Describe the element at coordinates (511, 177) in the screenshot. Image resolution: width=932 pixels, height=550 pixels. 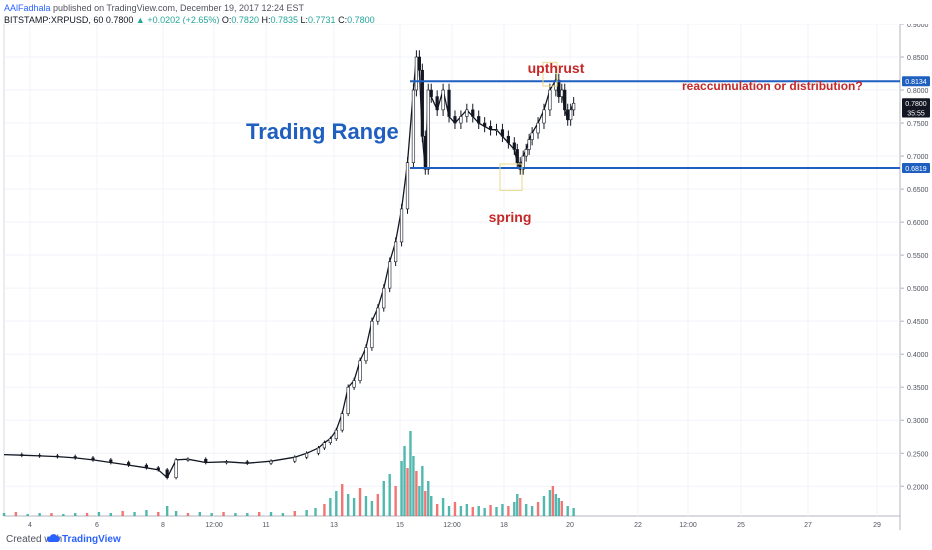
I see `spring-box` at that location.